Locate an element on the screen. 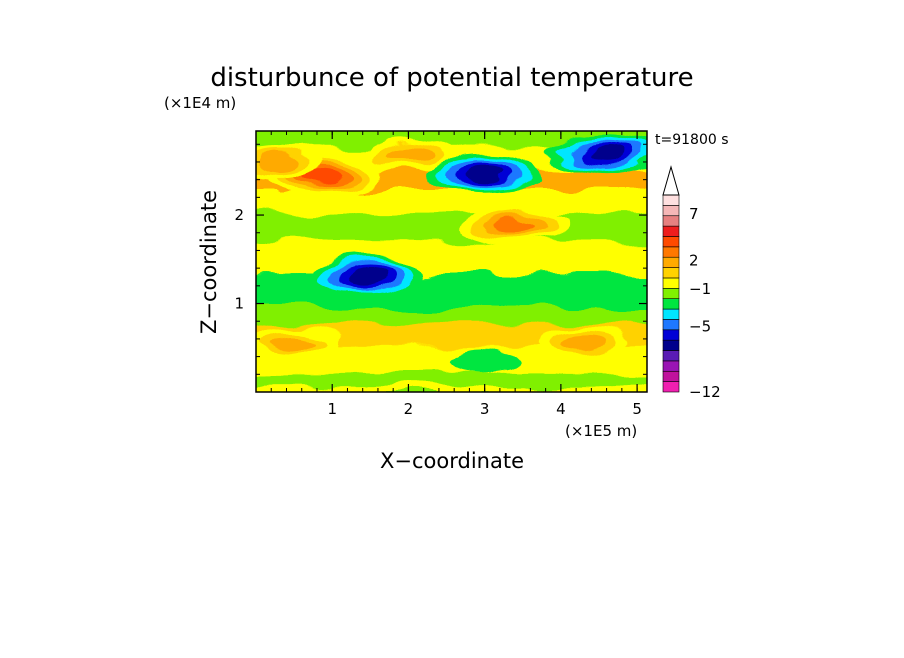  y-axis-label: Z−coordinate is located at coordinates (209, 262).